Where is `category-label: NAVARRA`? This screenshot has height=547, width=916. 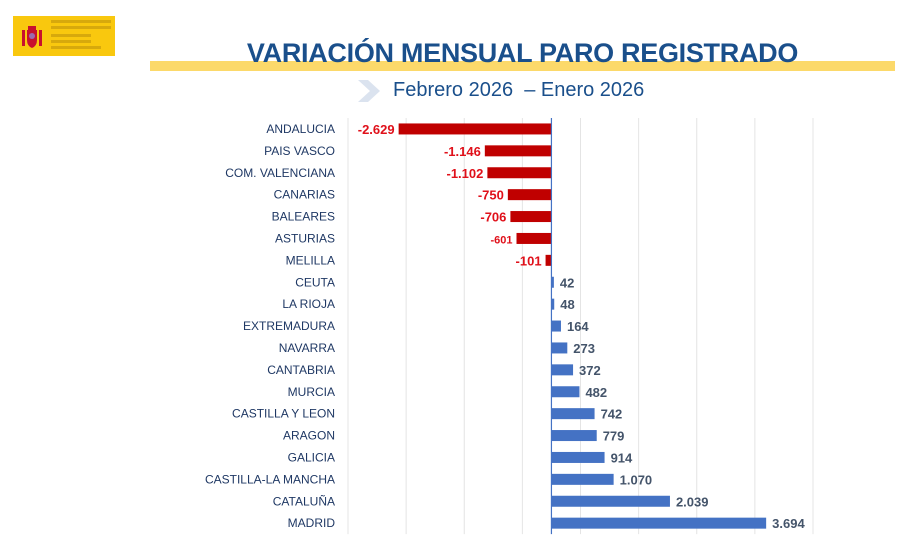
category-label: NAVARRA is located at coordinates (307, 348).